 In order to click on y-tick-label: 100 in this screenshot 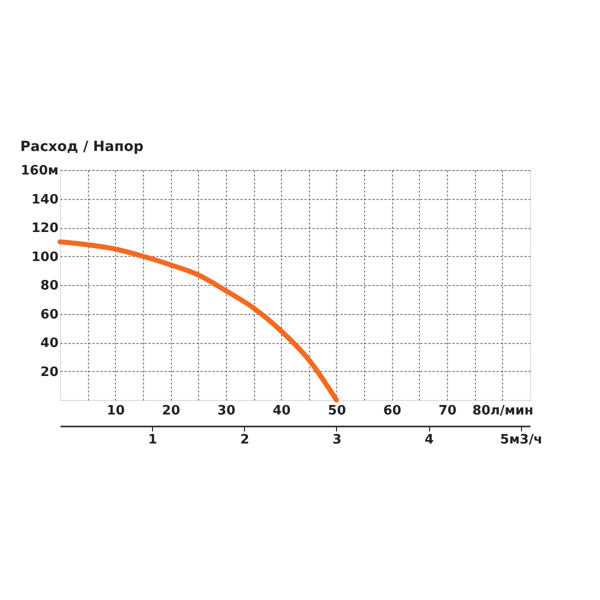, I will do `click(44, 257)`.